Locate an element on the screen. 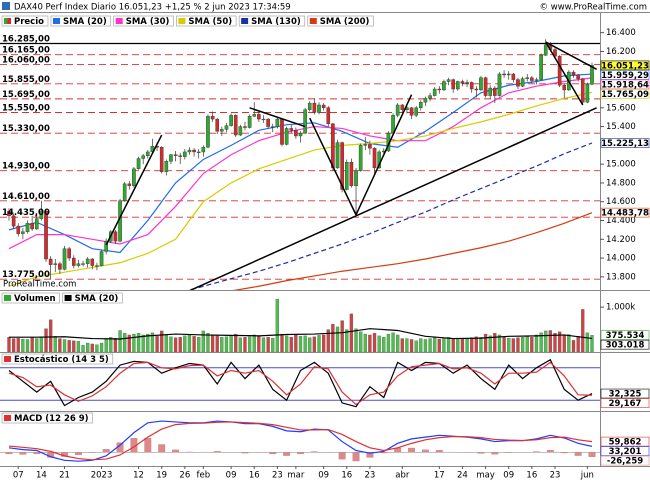  trendline is located at coordinates (564, 73).